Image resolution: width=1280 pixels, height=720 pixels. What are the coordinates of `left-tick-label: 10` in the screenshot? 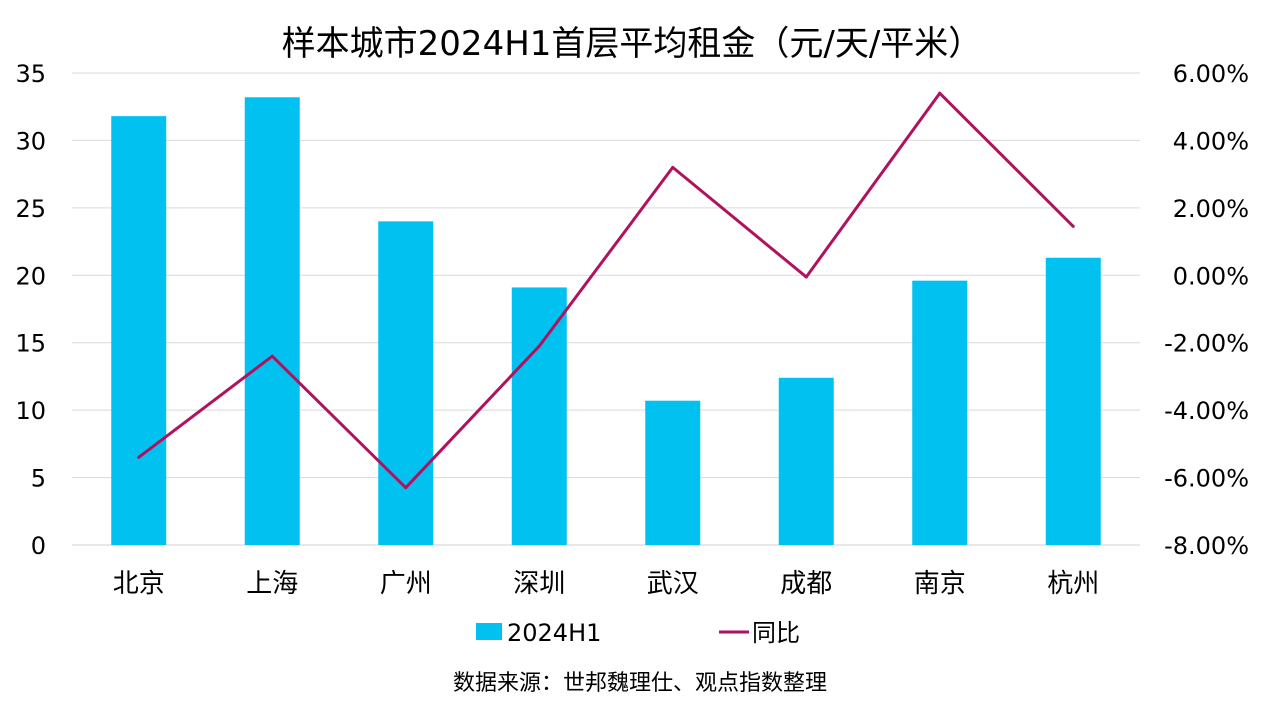 It's located at (30, 411).